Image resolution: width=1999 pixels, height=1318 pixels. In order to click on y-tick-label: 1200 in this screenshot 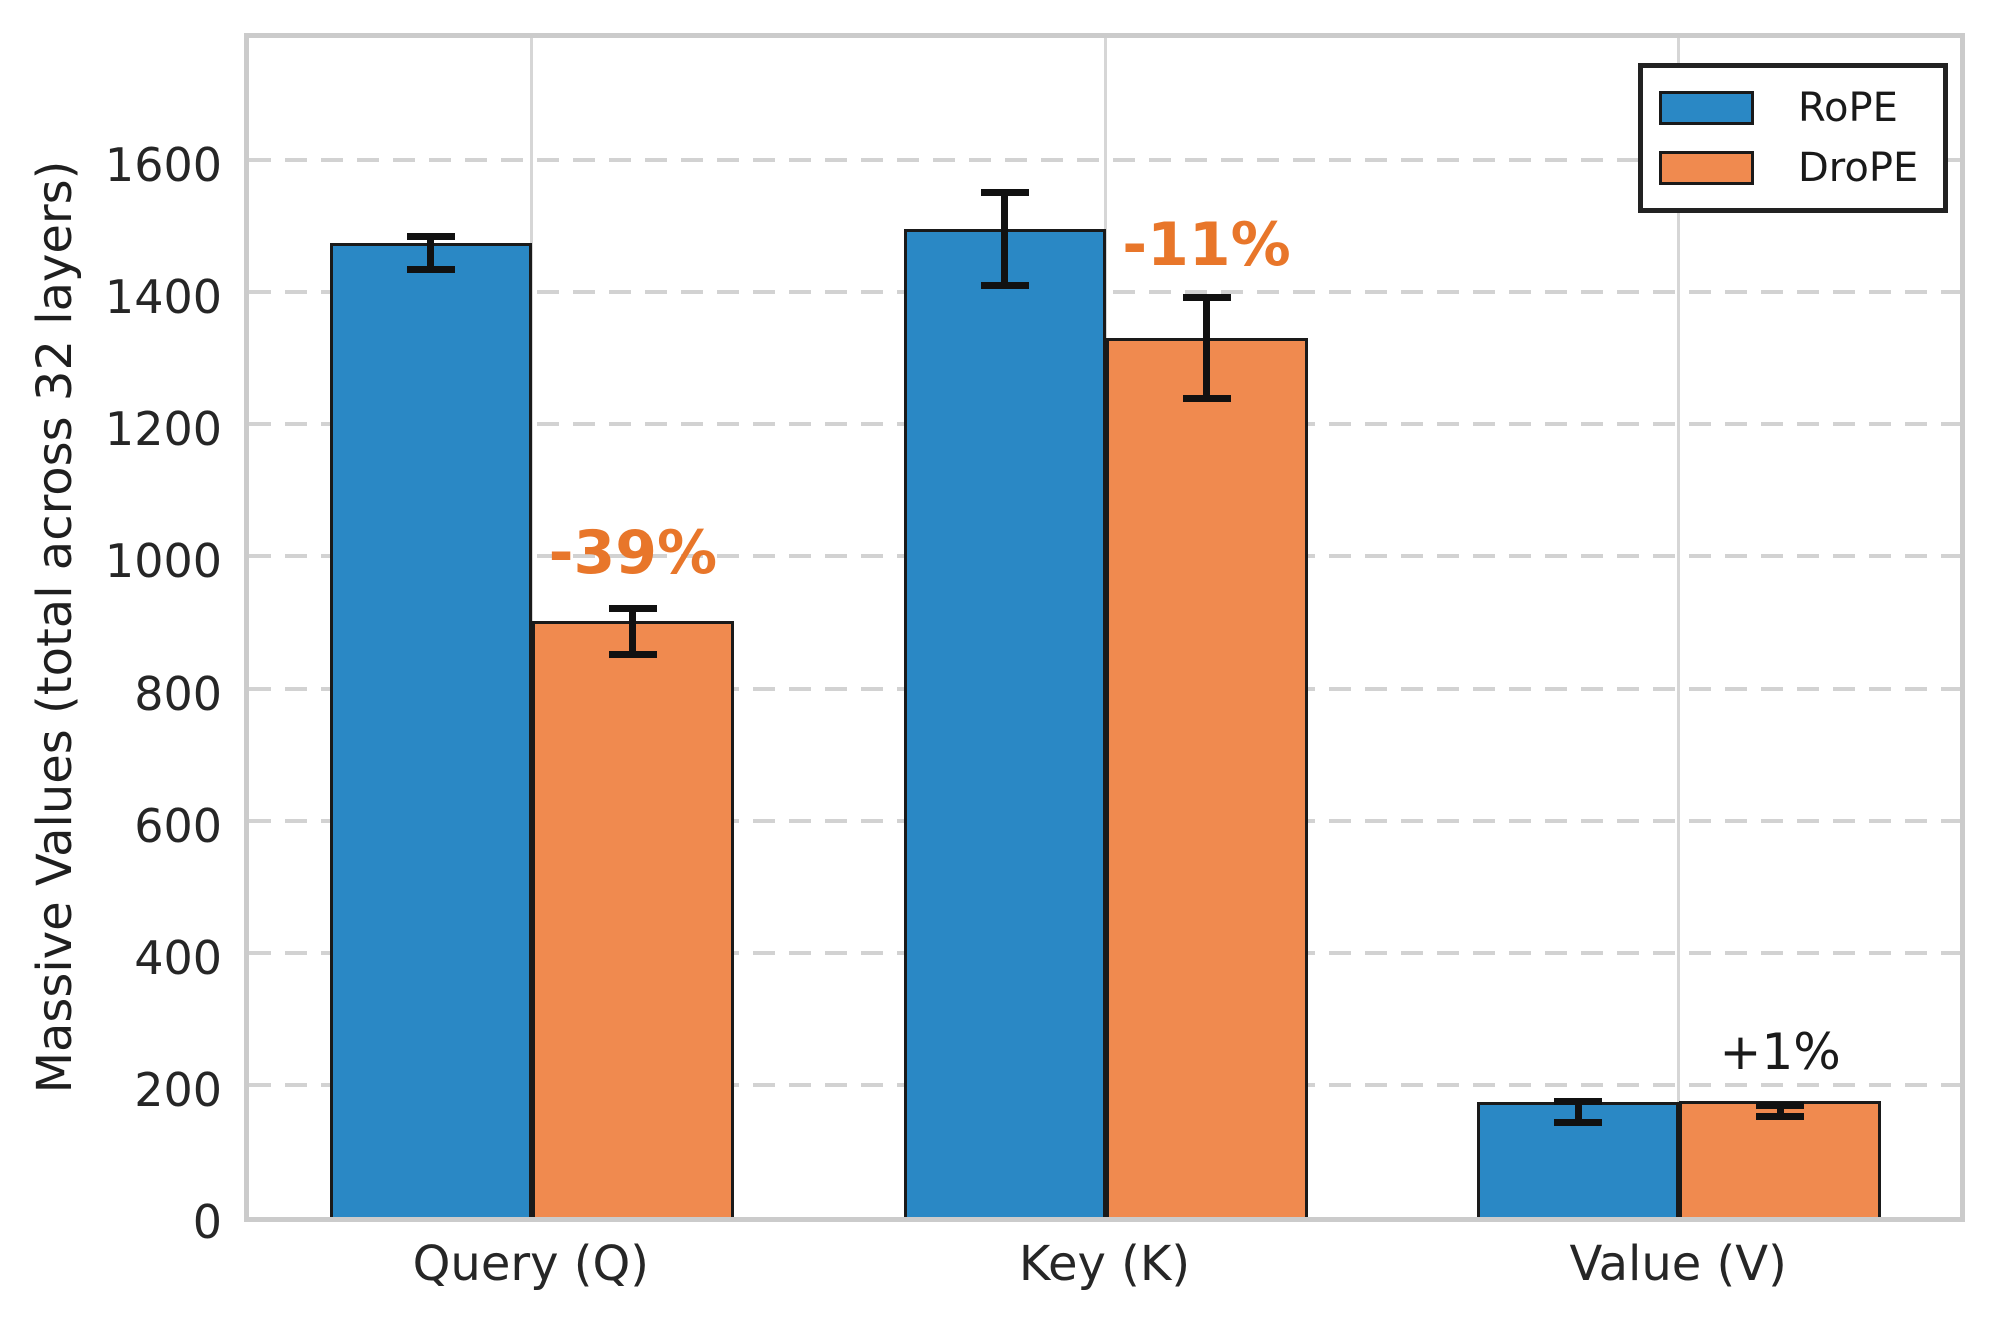, I will do `click(163, 429)`.